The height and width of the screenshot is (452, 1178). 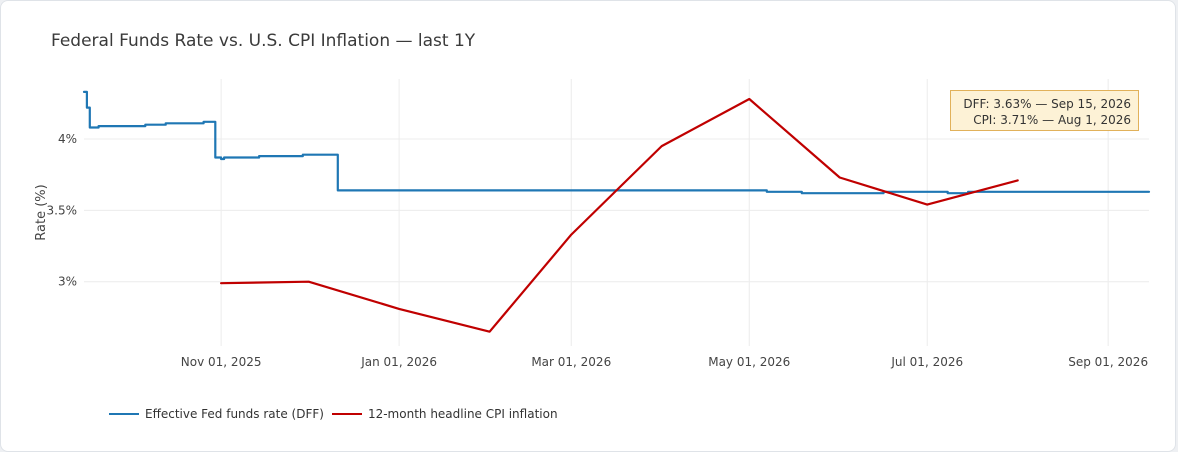 What do you see at coordinates (67, 282) in the screenshot?
I see `y-tick-label: 3%` at bounding box center [67, 282].